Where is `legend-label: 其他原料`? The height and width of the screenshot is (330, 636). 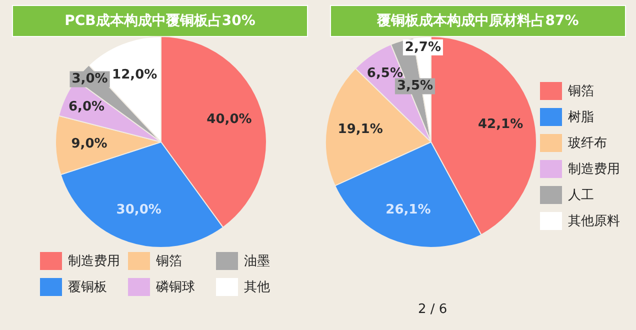 legend-label: 其他原料 is located at coordinates (594, 221).